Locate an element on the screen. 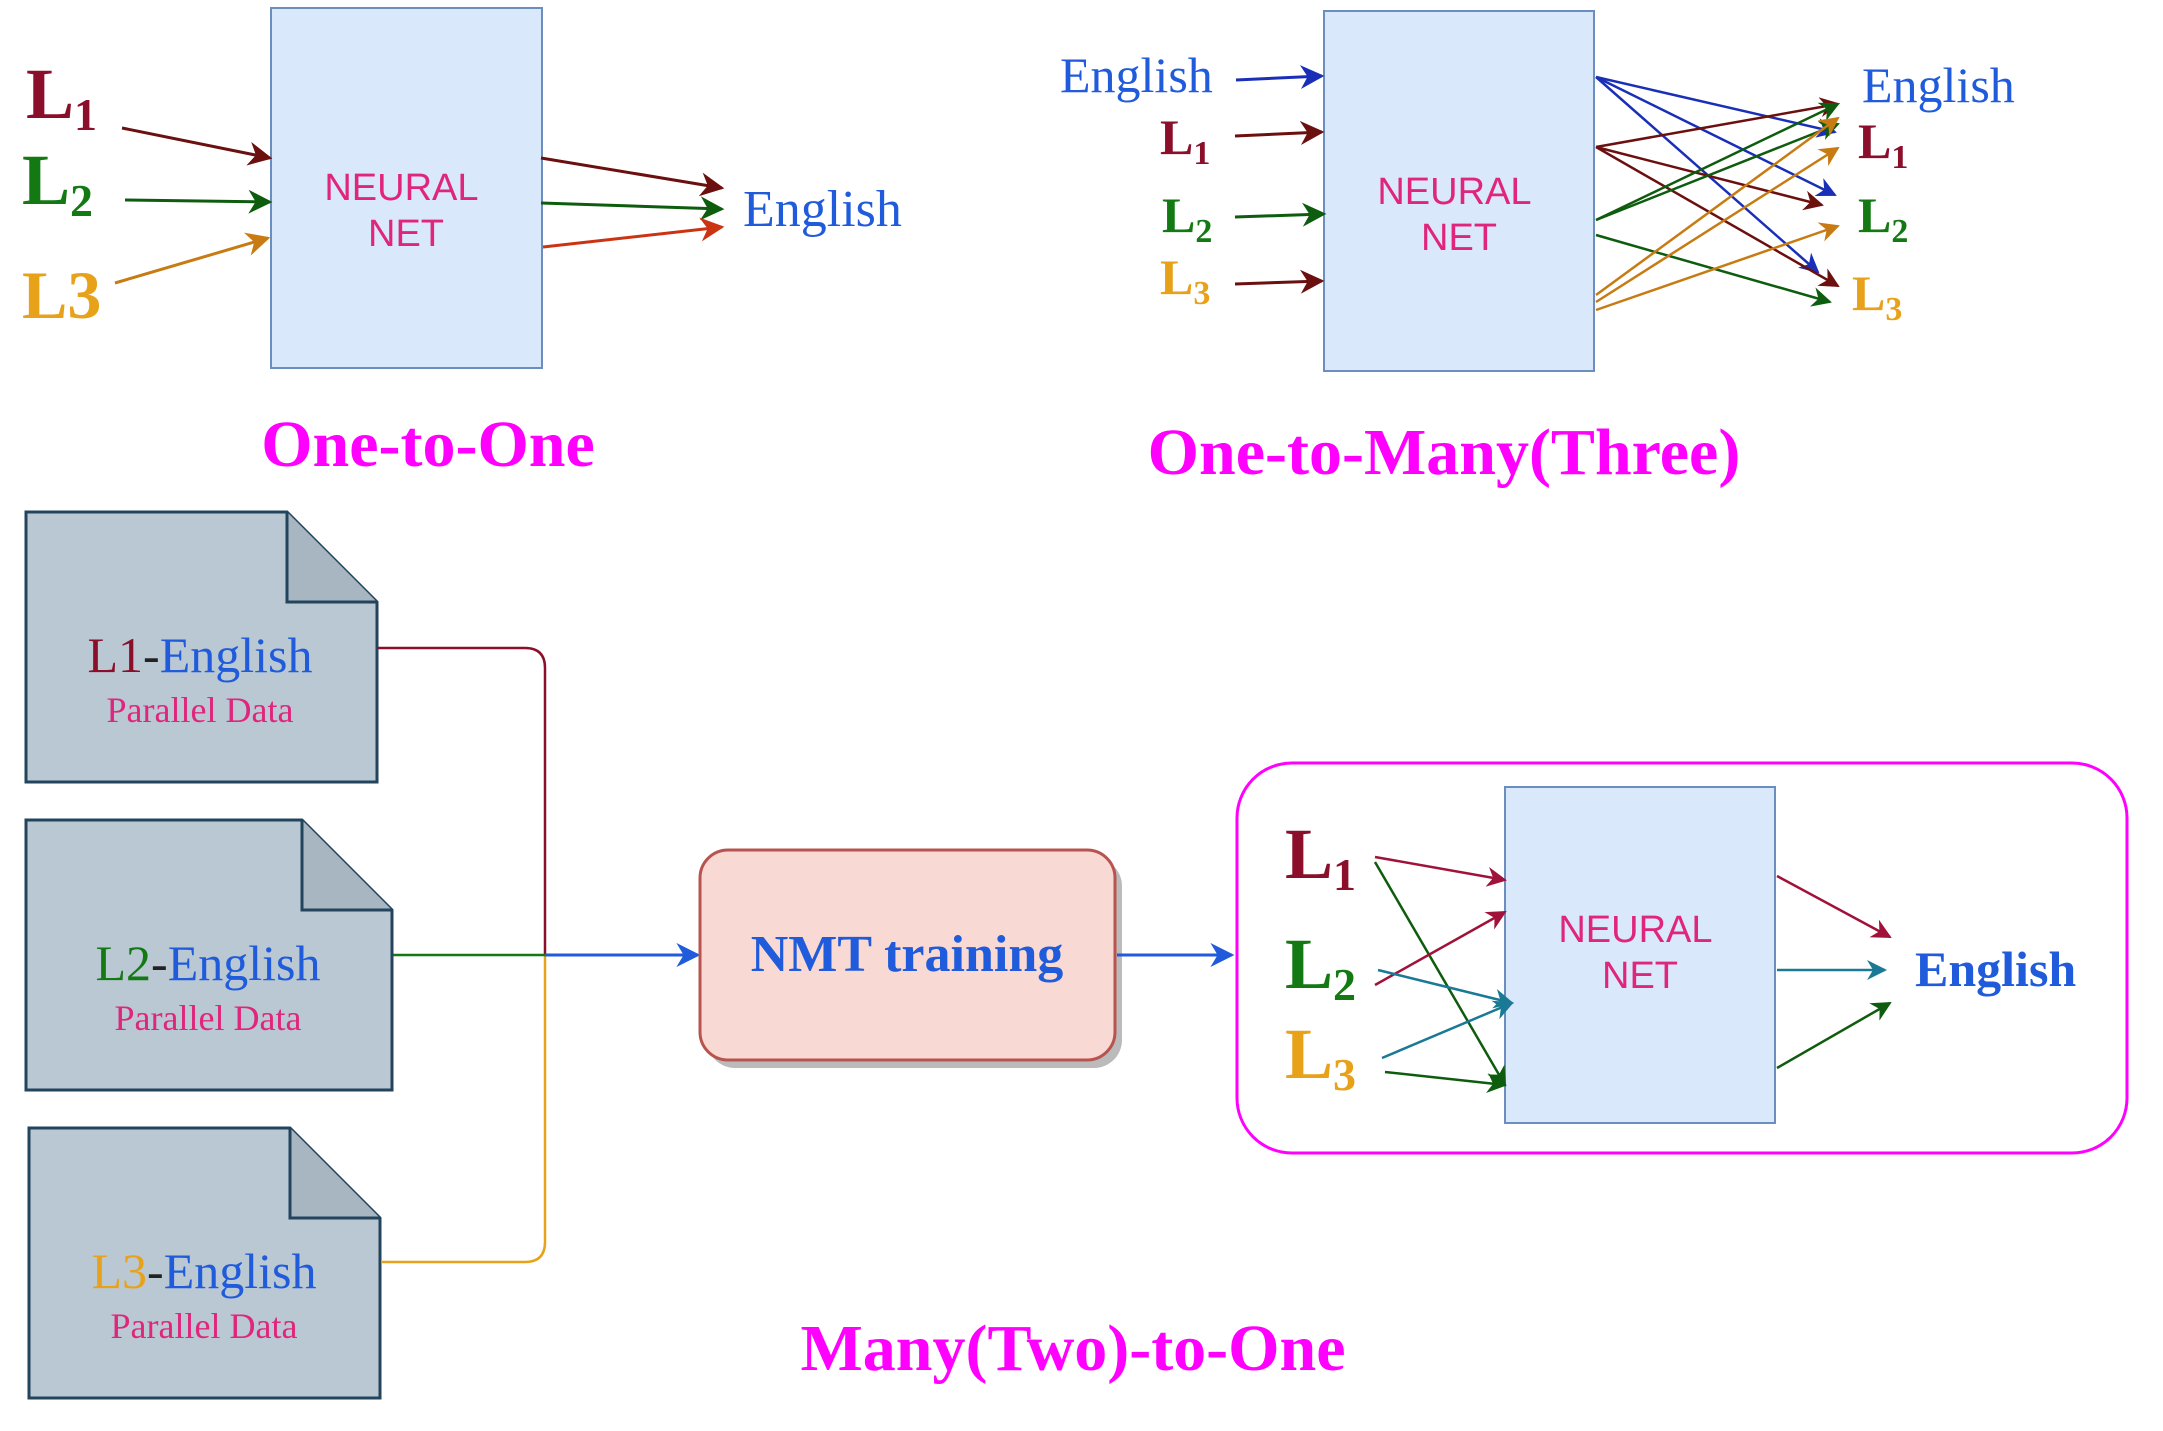  one-to-one-diagram: NEURAL NET L1 L2 L3 English One-to-One is located at coordinates (462, 244).